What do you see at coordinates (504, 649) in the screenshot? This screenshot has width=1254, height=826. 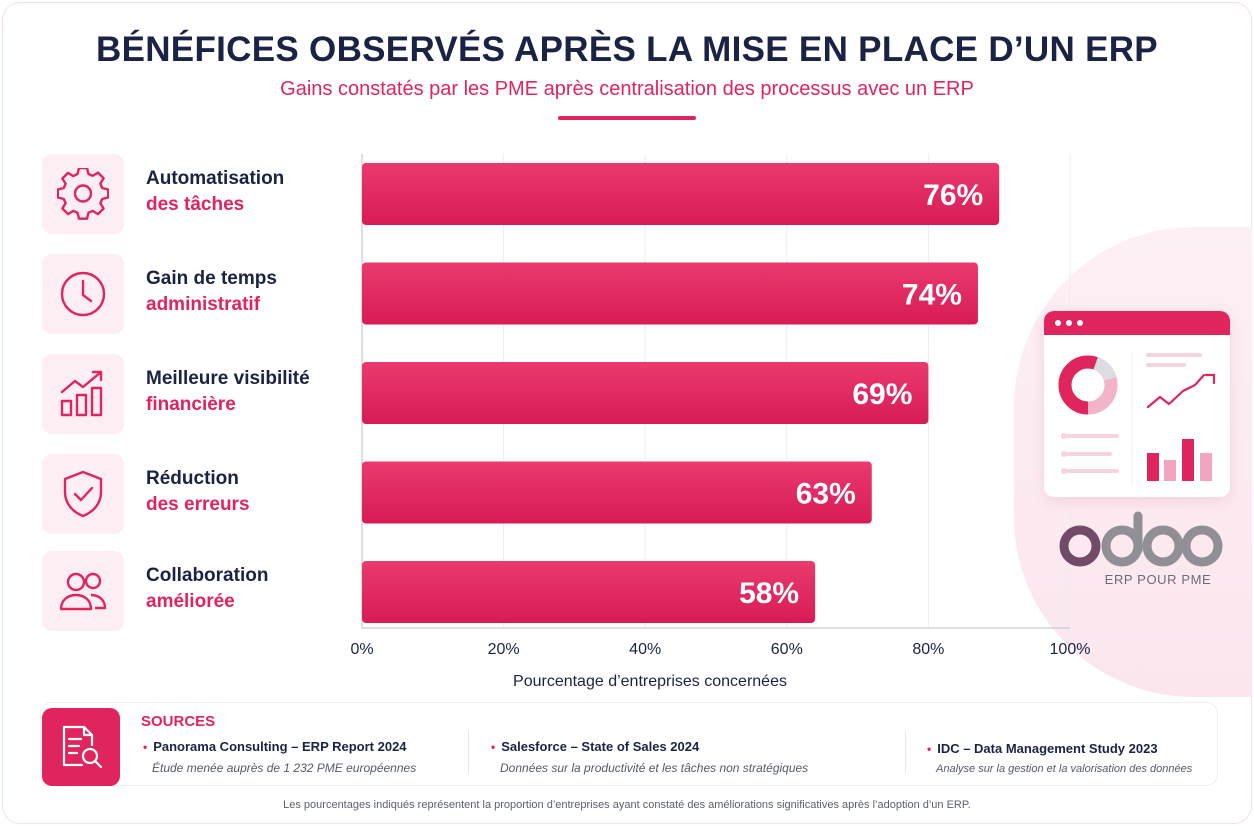 I see `x-tick-label: 20%` at bounding box center [504, 649].